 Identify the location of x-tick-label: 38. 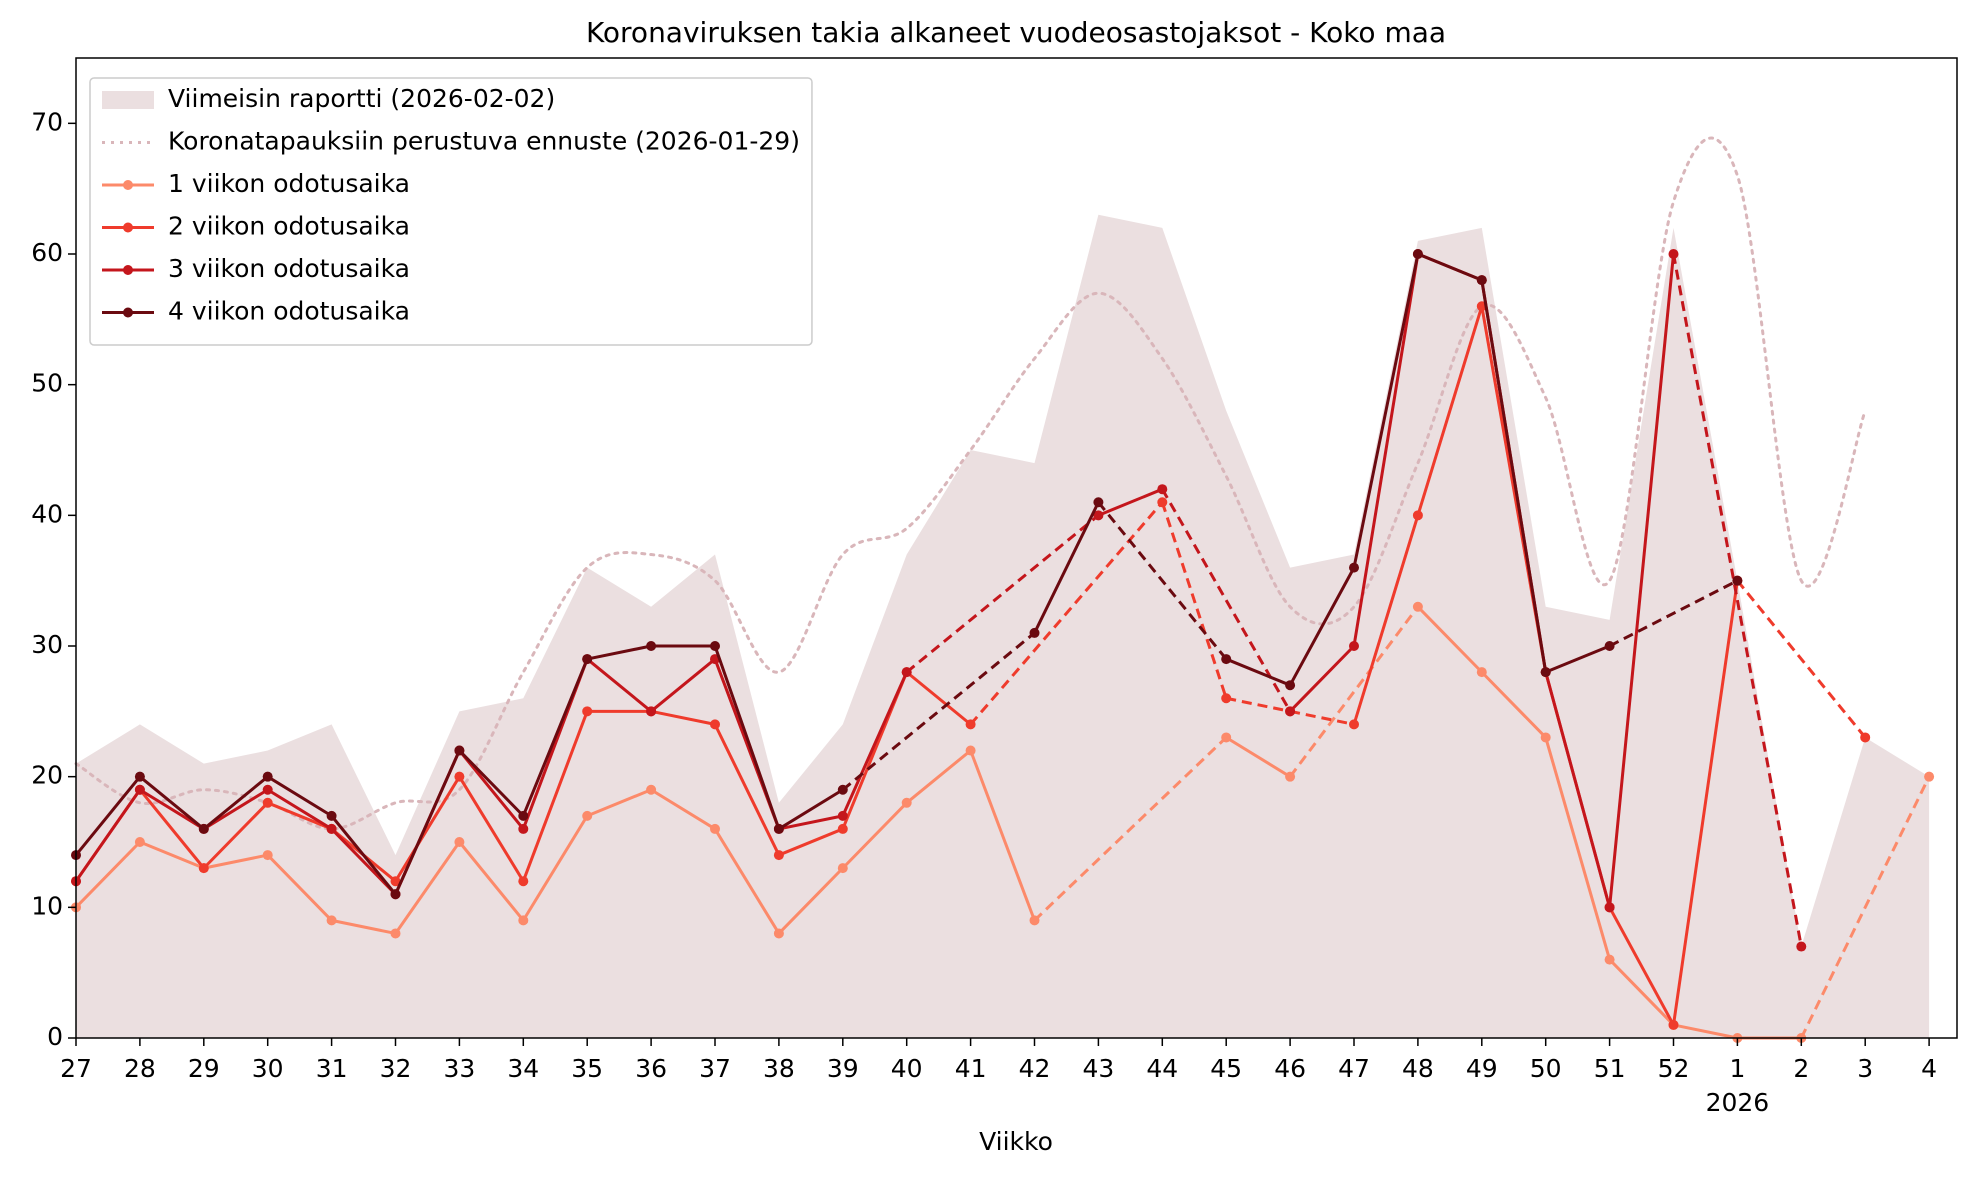
(779, 1068).